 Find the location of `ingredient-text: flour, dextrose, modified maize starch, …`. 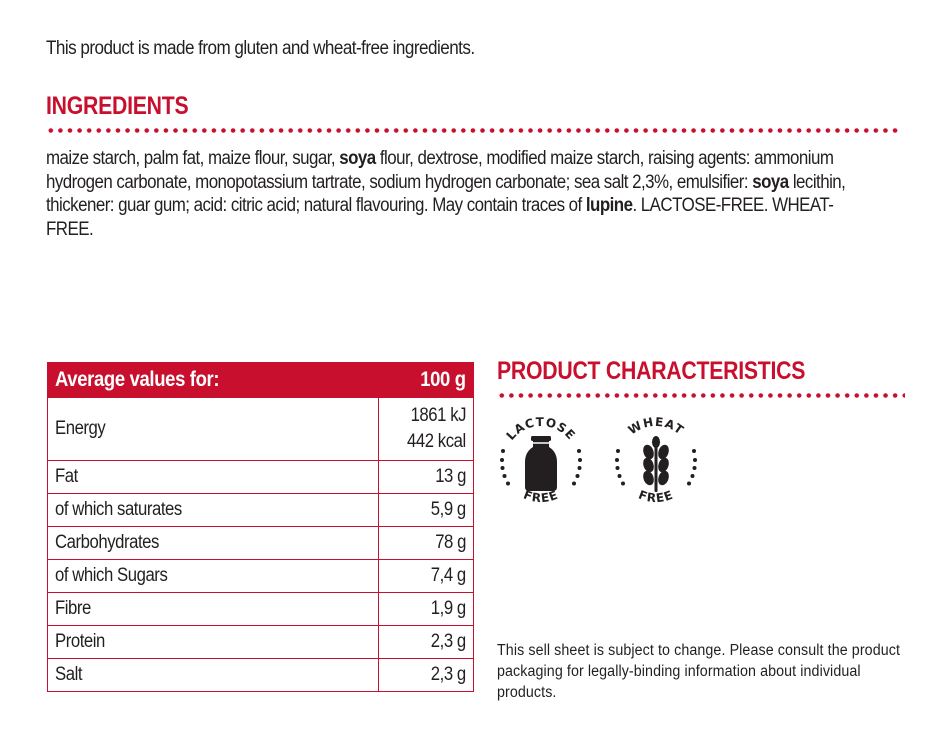

ingredient-text: flour, dextrose, modified maize starch, … is located at coordinates (440, 170).